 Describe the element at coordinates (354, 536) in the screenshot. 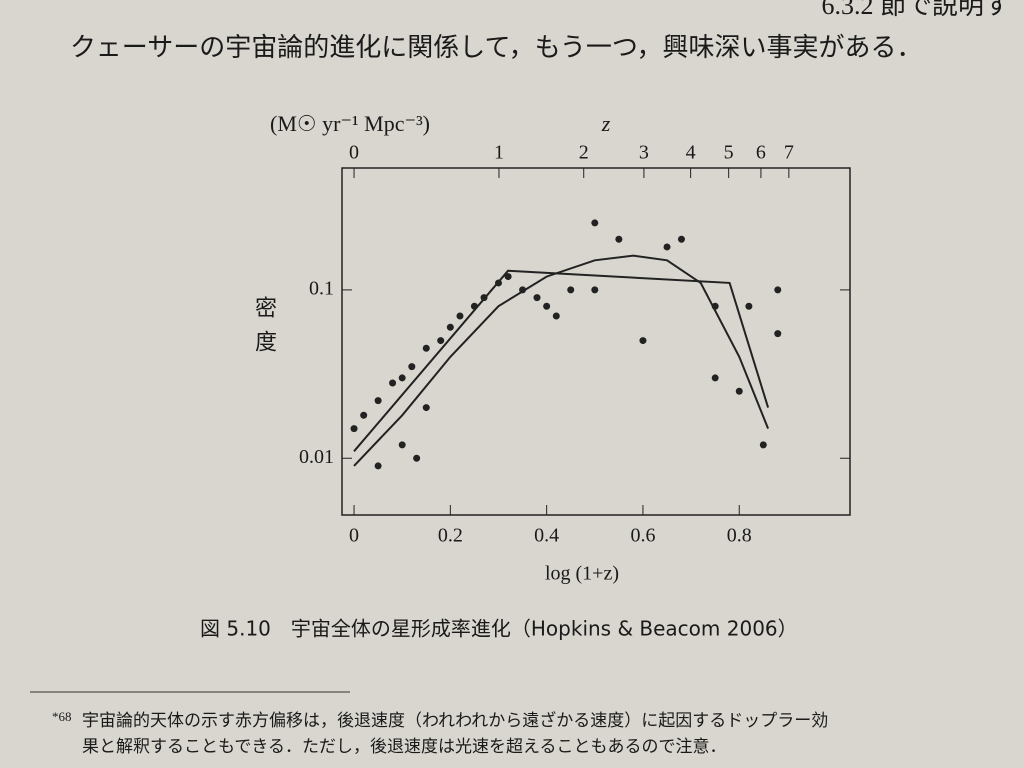

I see `x-tick-label: 0` at that location.